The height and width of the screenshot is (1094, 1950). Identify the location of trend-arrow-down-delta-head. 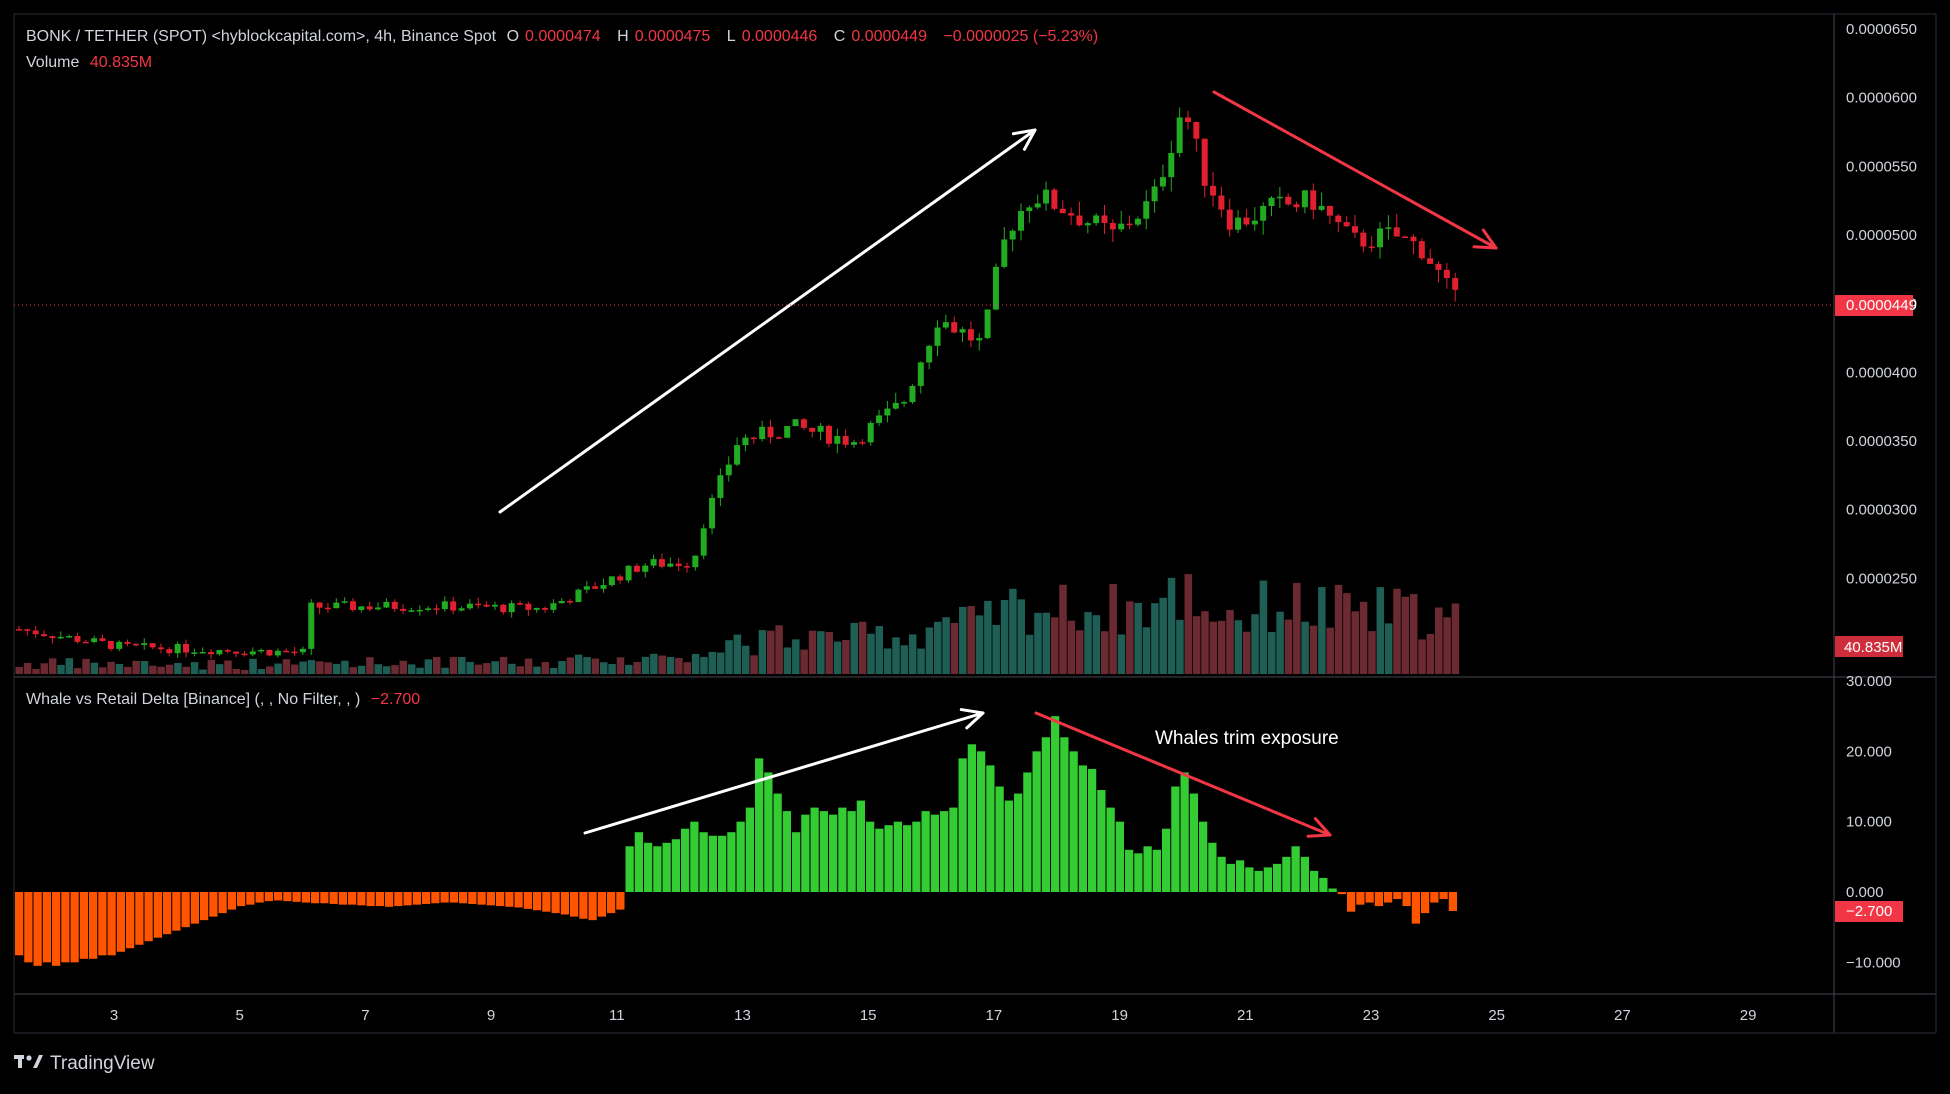
(1319, 827).